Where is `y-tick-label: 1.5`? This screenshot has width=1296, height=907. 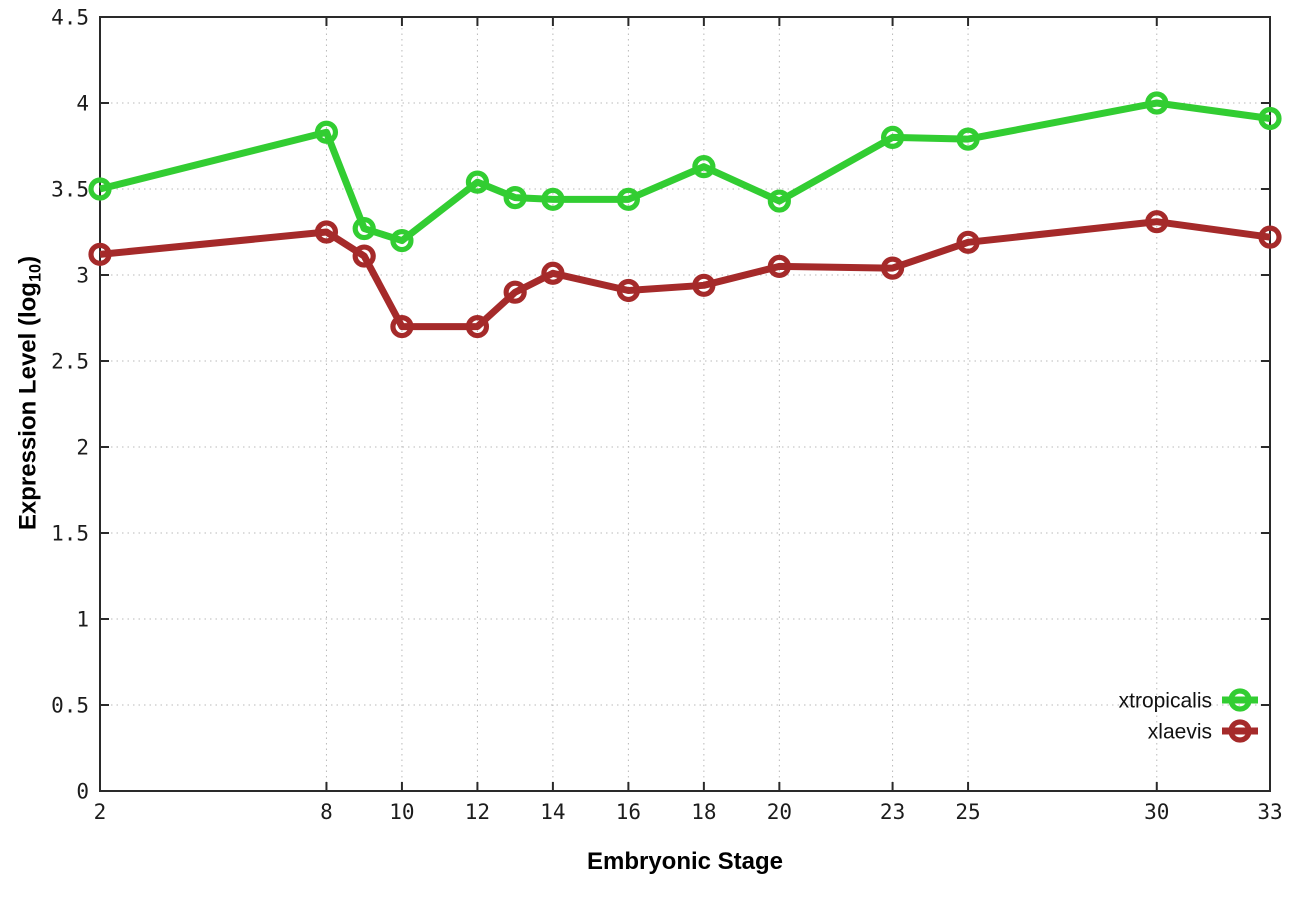
y-tick-label: 1.5 is located at coordinates (70, 534).